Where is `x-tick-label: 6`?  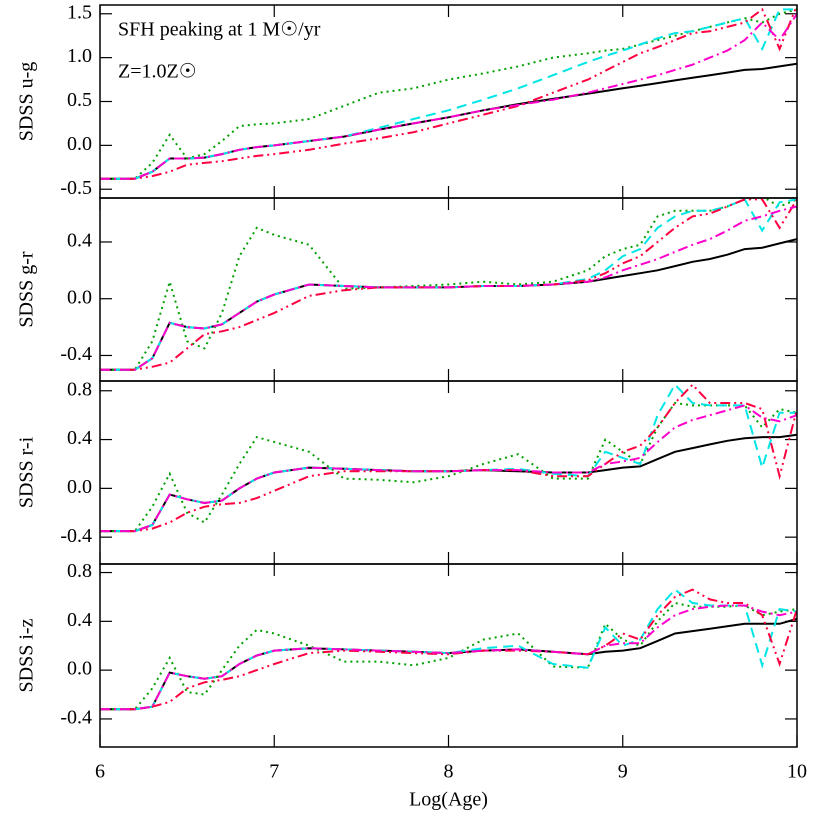
x-tick-label: 6 is located at coordinates (100, 772).